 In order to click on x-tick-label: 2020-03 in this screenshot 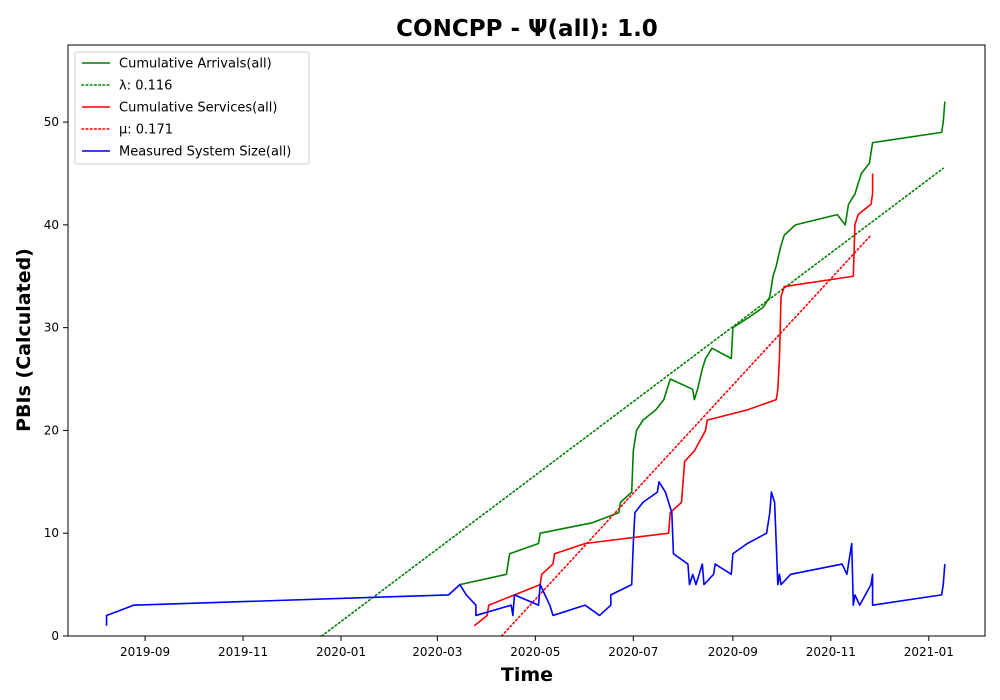, I will do `click(437, 652)`.